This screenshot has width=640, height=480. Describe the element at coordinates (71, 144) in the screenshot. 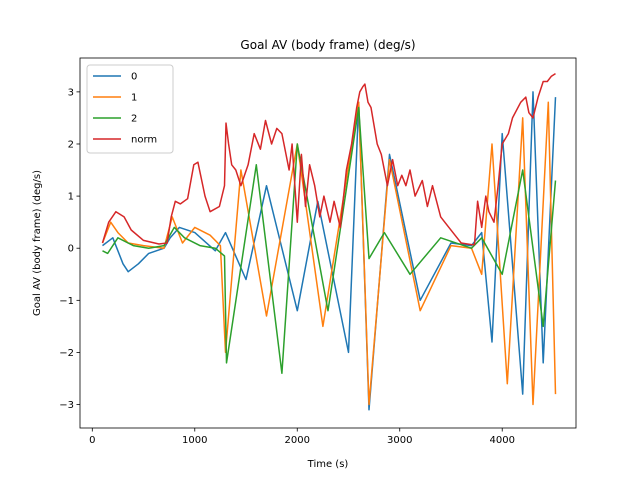

I see `y-tick-label: 2` at that location.